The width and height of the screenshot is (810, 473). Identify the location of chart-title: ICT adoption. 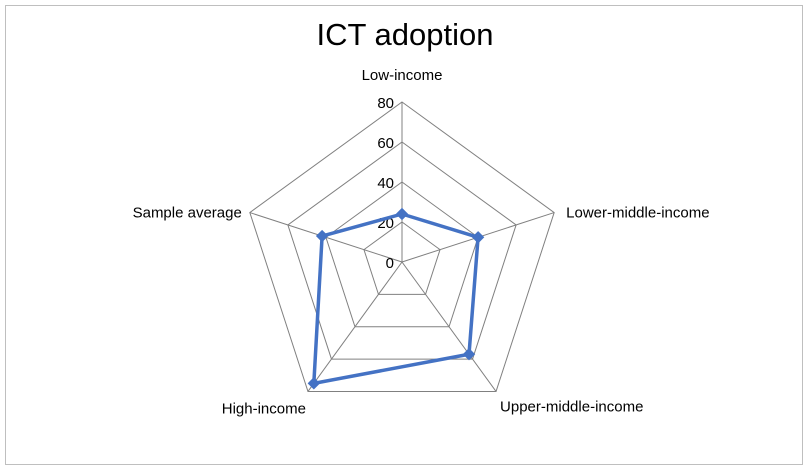
(405, 34).